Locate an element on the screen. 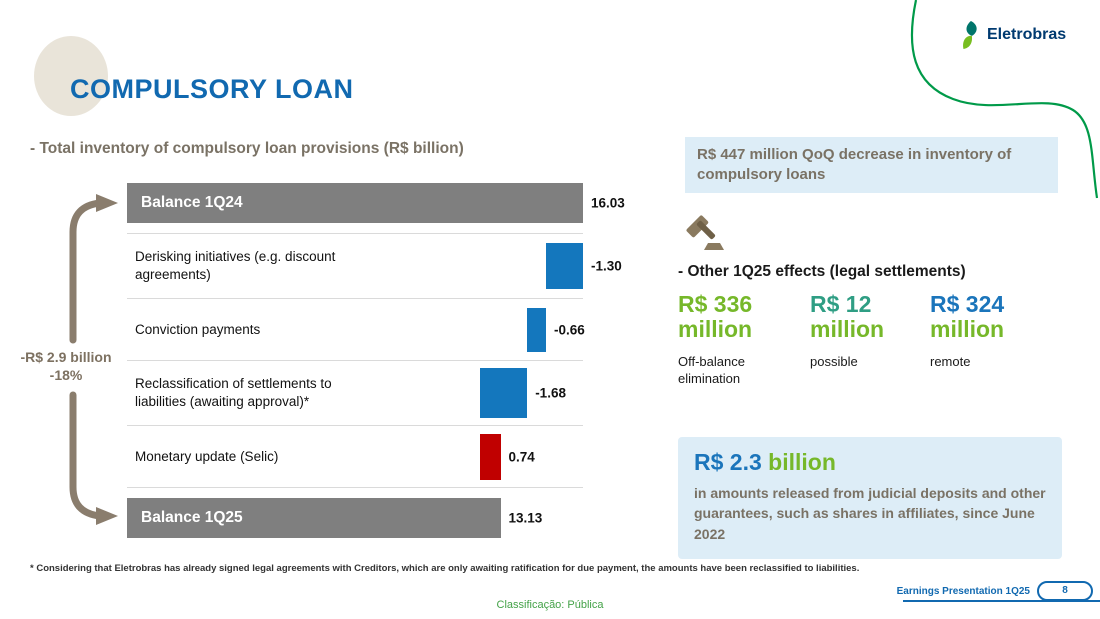 The height and width of the screenshot is (619, 1100). bracket-arrows is located at coordinates (93, 359).